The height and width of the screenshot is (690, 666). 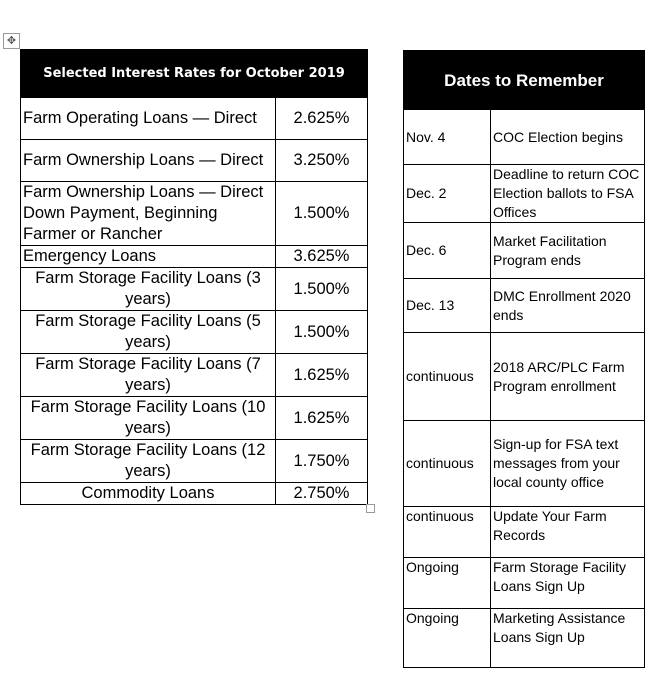 I want to click on loan-type: Farm Storage Facility Loans (3 years), so click(x=148, y=289).